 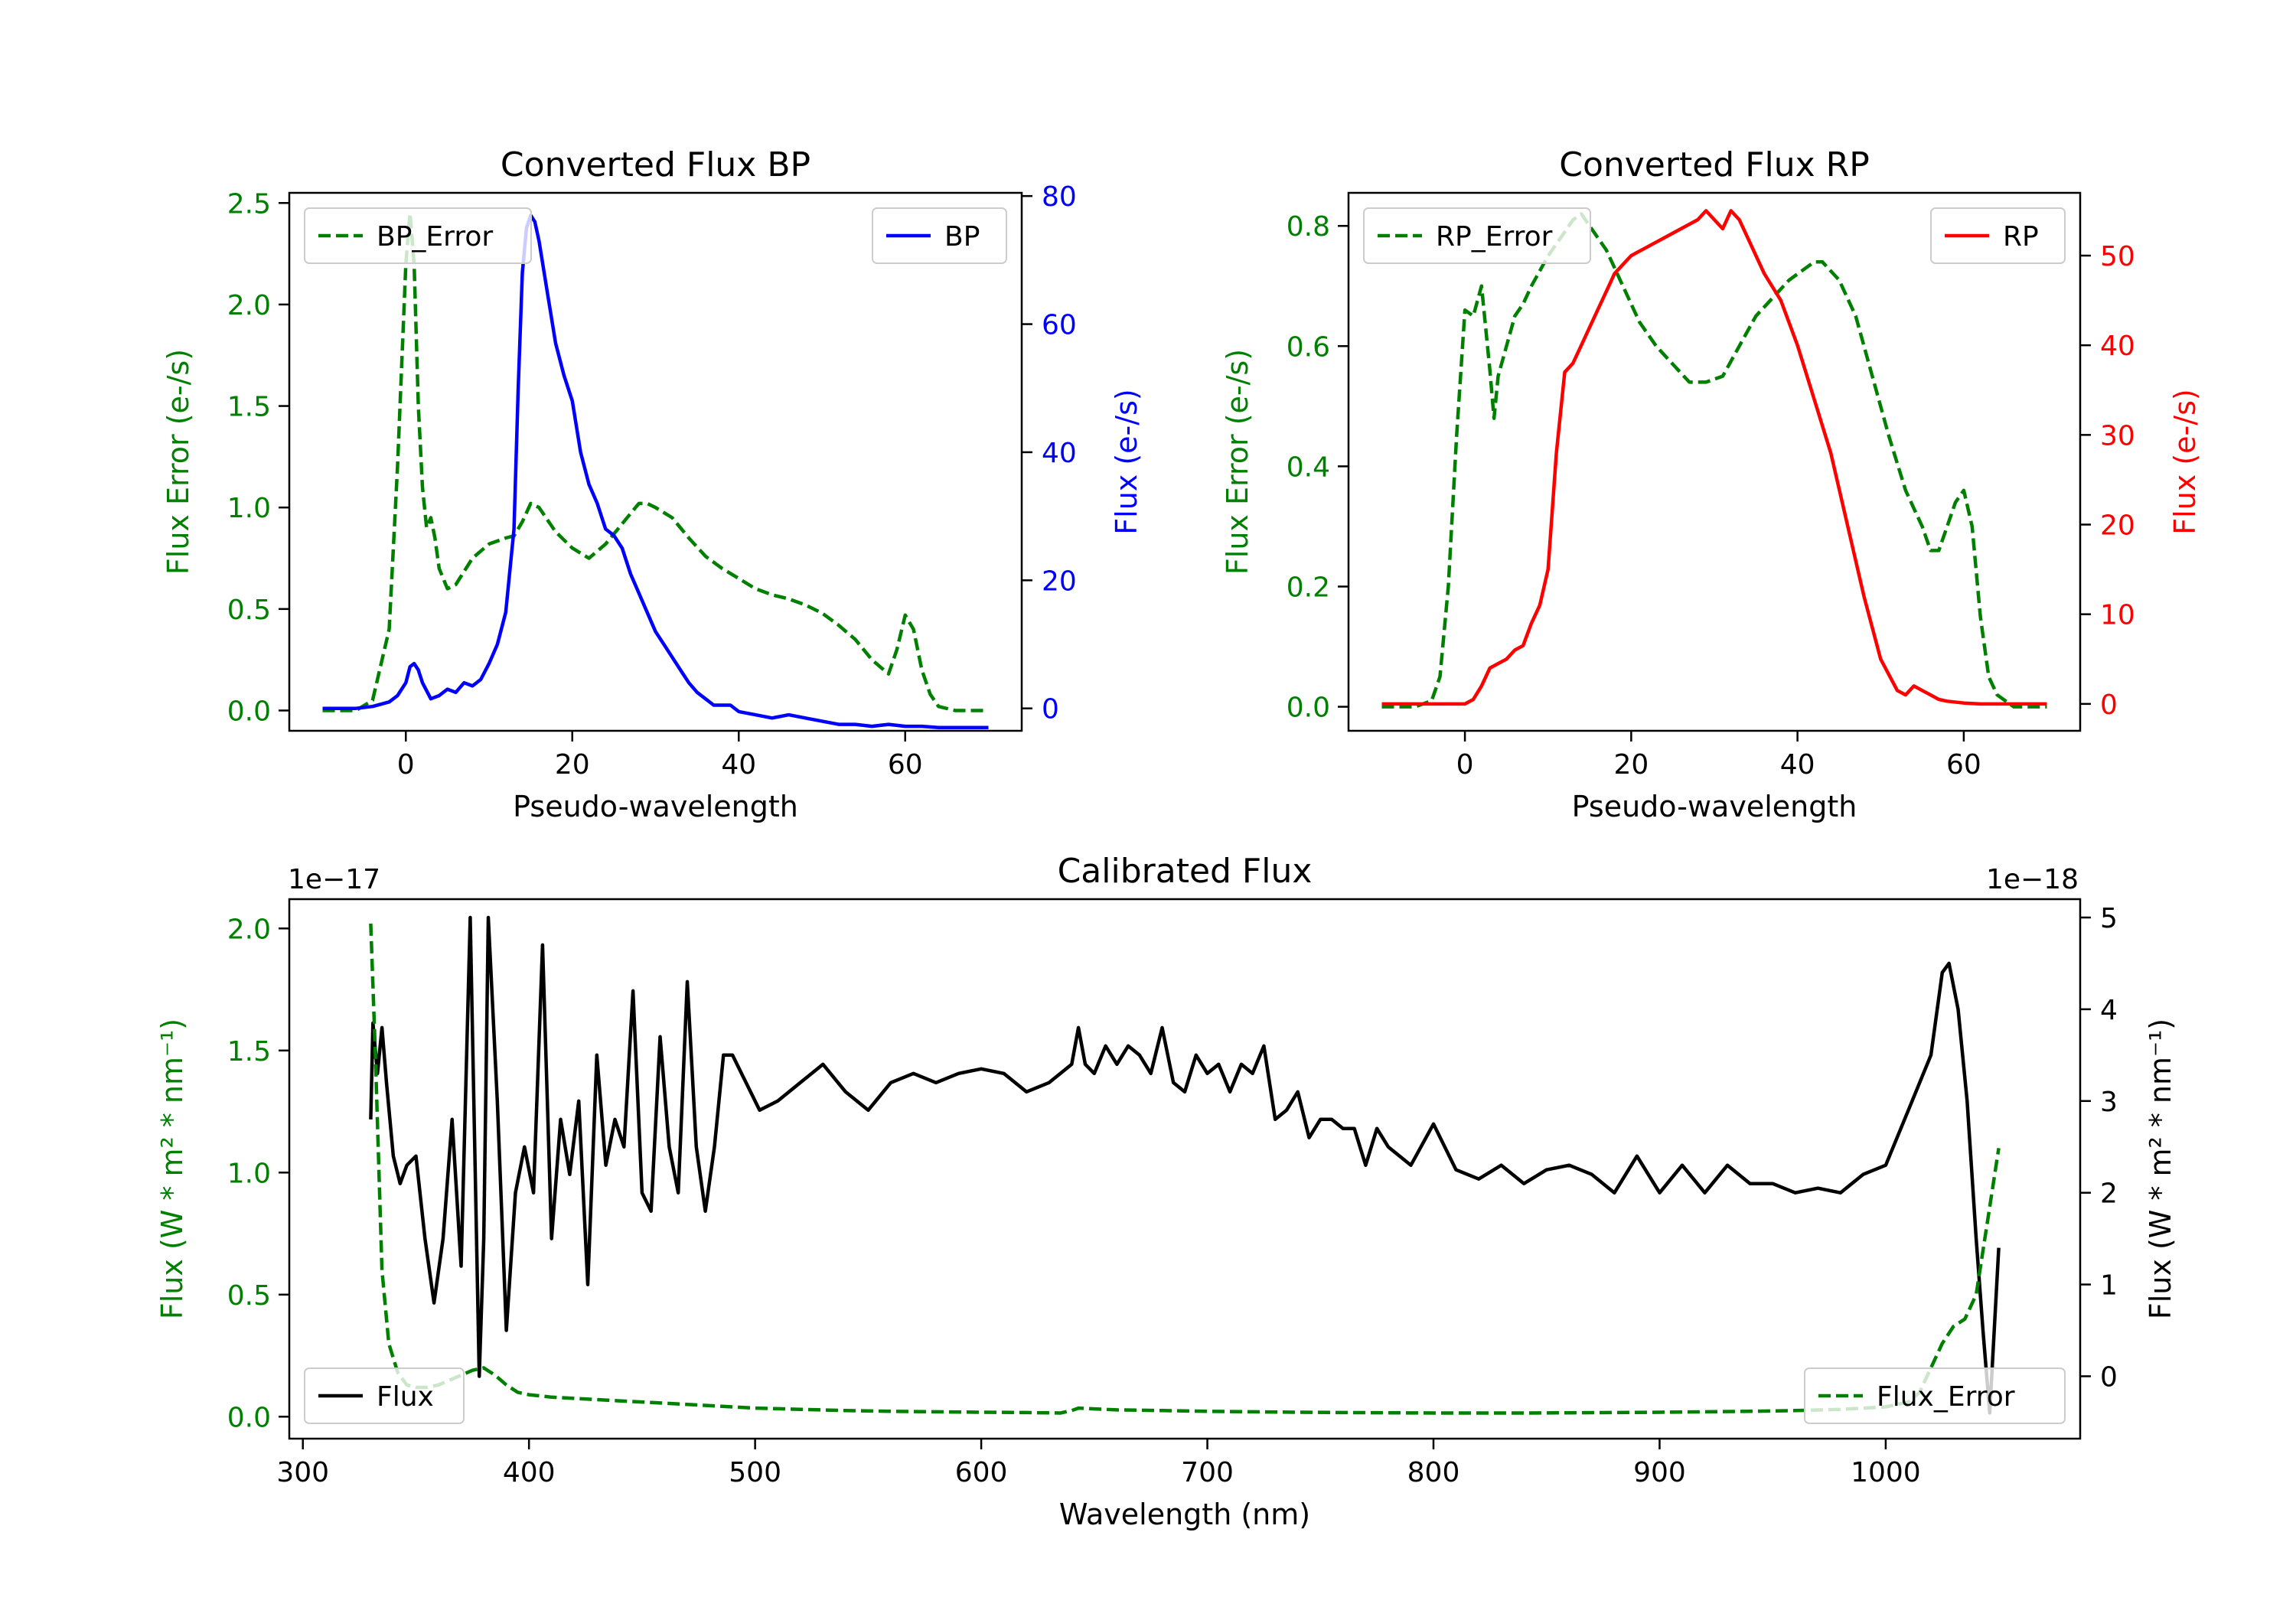 What do you see at coordinates (1886, 1473) in the screenshot?
I see `x-tick-label: 1000` at bounding box center [1886, 1473].